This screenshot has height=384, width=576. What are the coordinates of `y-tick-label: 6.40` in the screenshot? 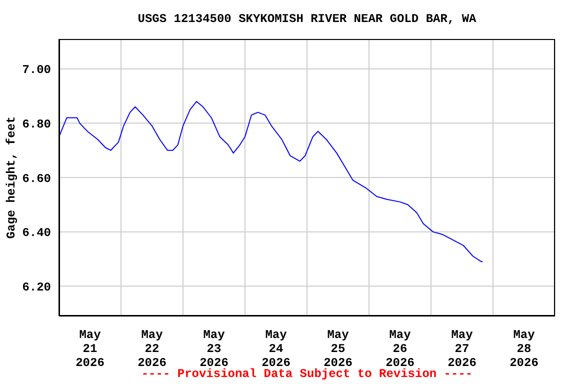 It's located at (36, 233).